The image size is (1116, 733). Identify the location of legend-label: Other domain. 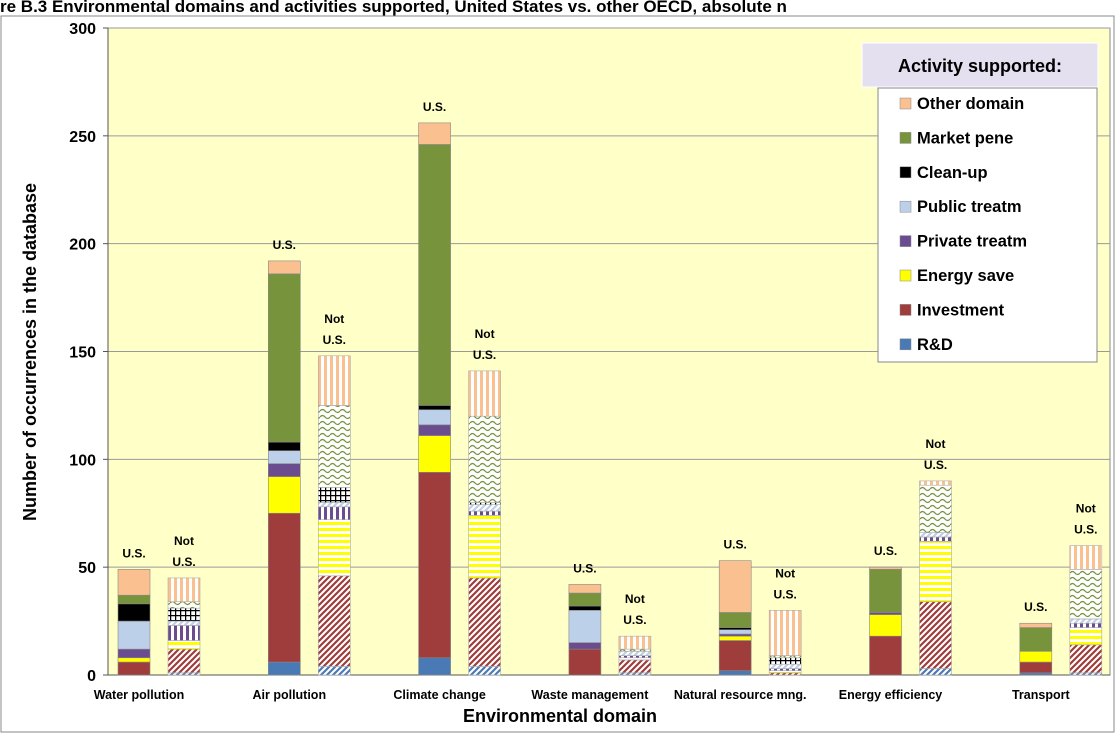
(970, 104).